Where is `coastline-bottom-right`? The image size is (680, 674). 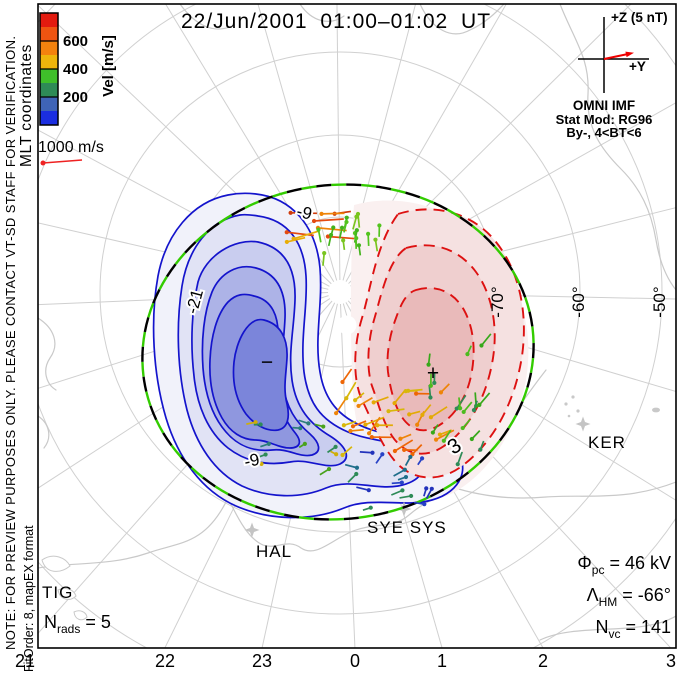 coastline-bottom-right is located at coordinates (607, 628).